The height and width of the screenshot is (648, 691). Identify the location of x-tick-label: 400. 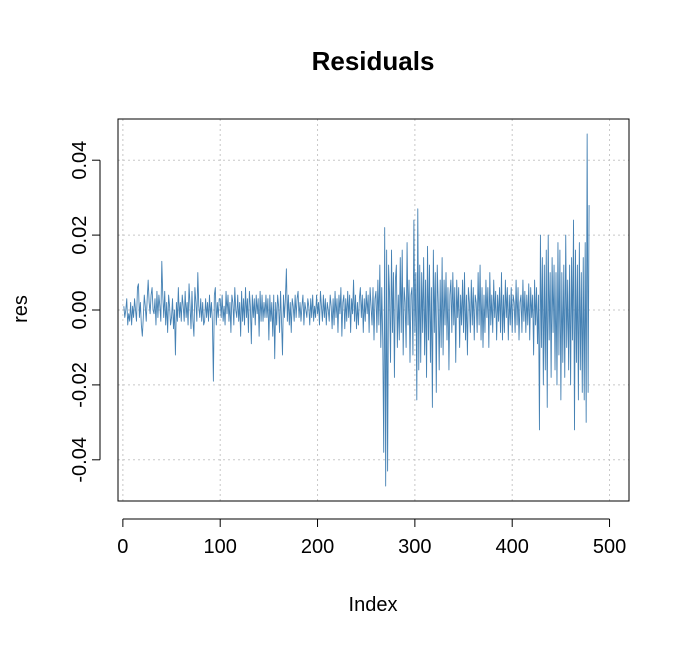
(512, 547).